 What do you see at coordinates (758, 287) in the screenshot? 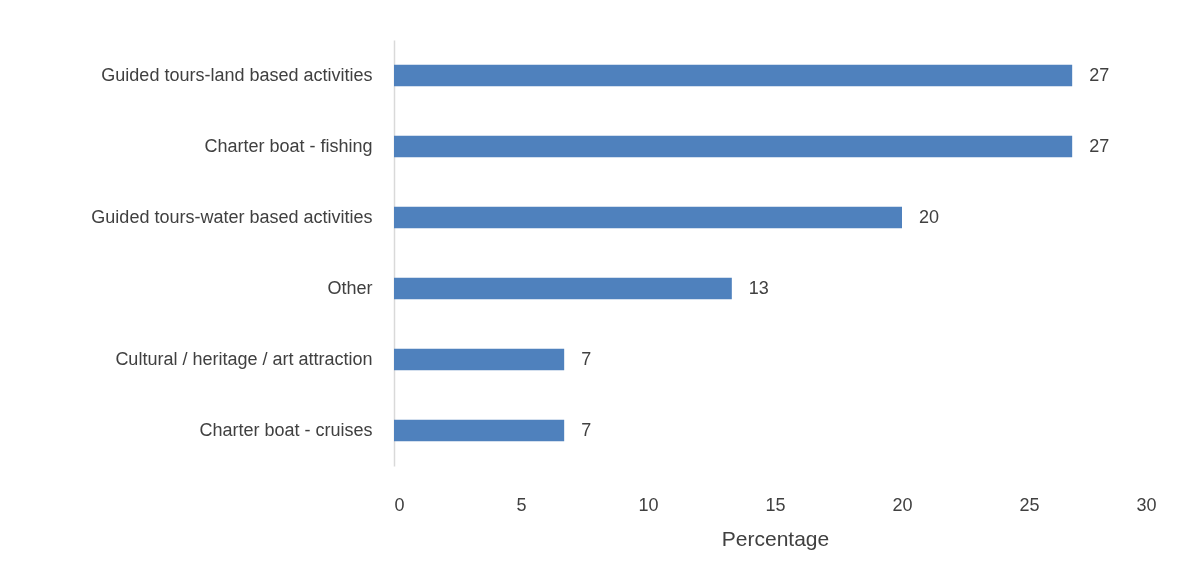
I see `data-label: 13` at bounding box center [758, 287].